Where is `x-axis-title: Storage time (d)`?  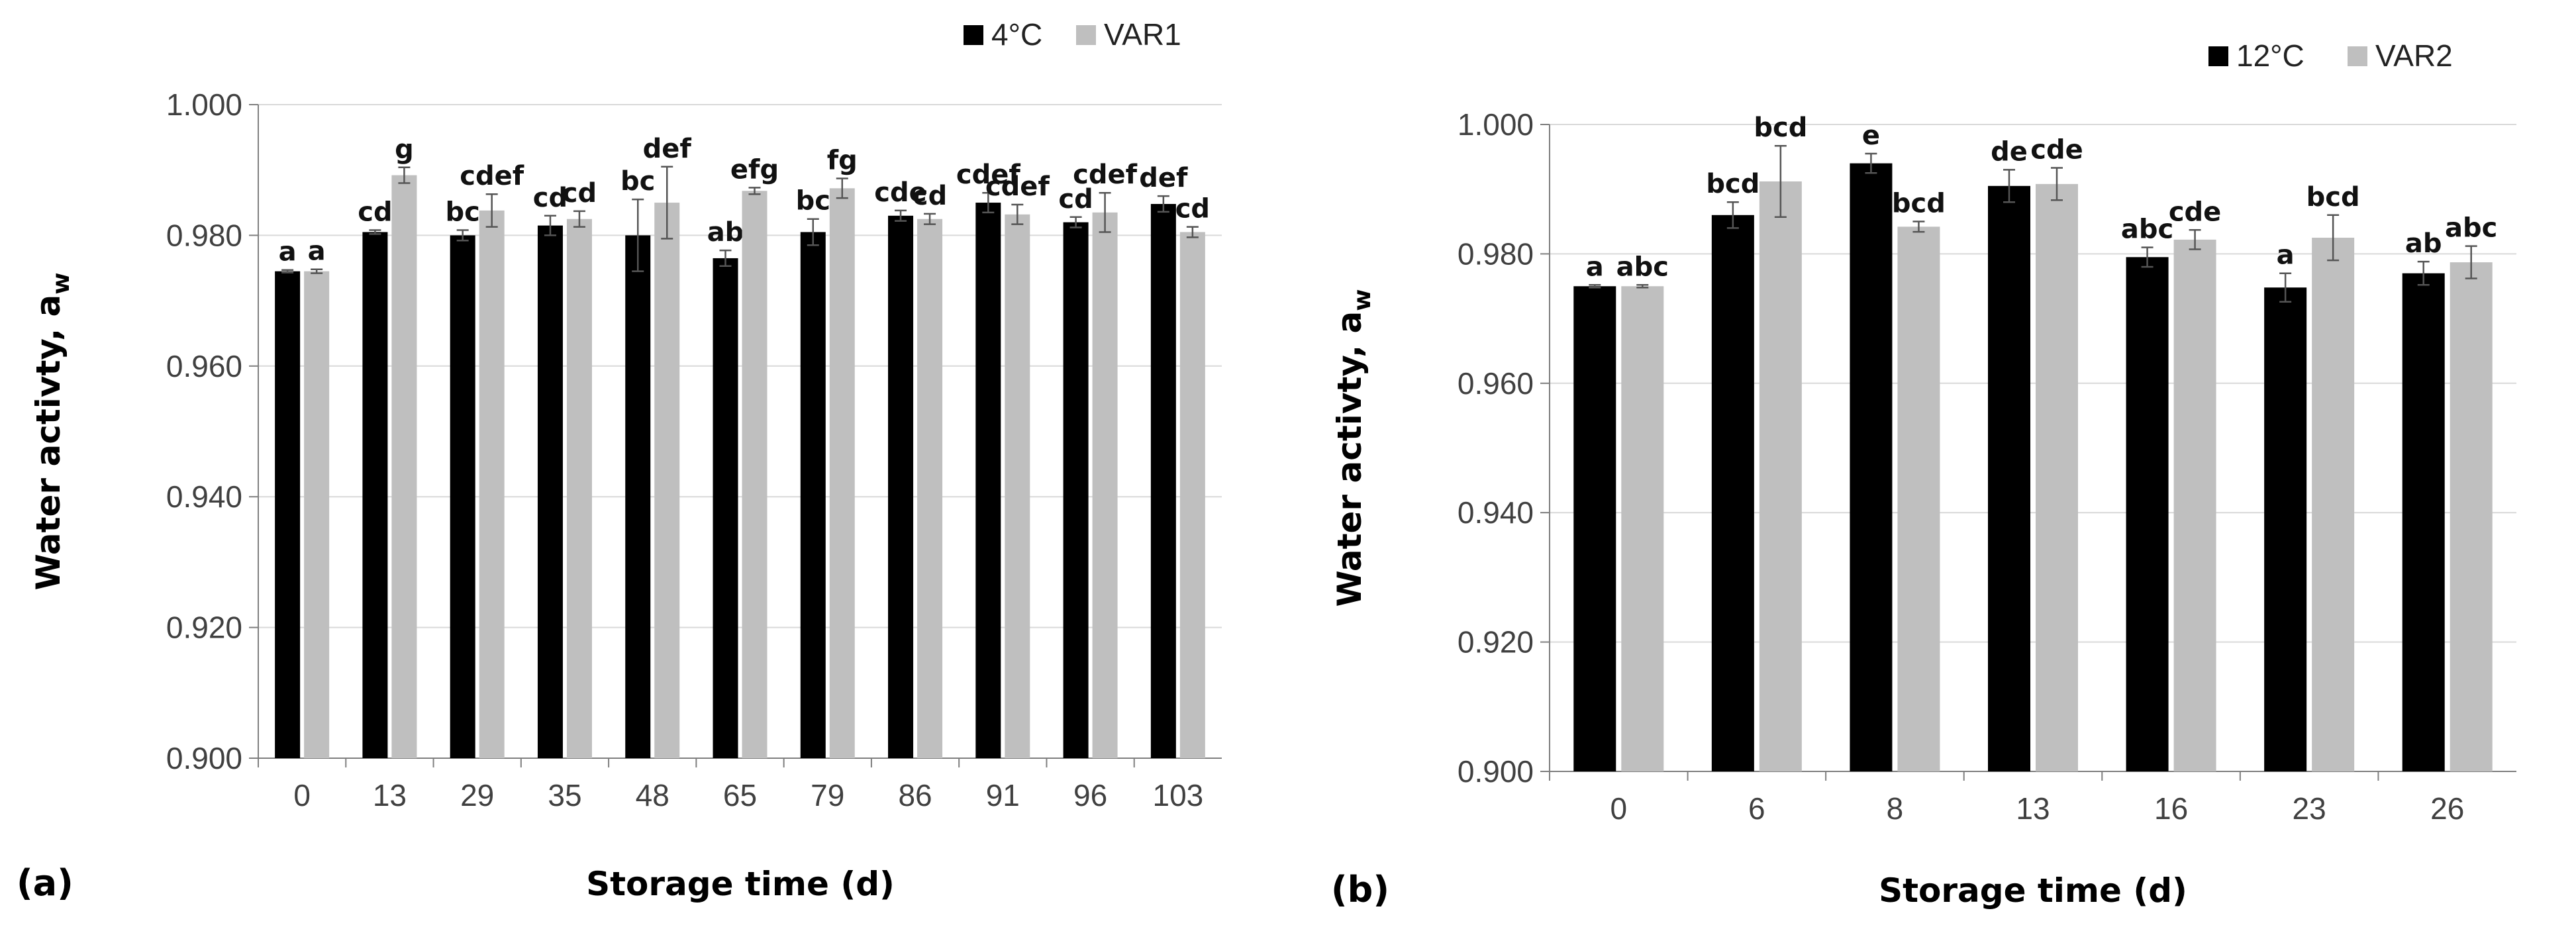
x-axis-title: Storage time (d) is located at coordinates (2033, 890).